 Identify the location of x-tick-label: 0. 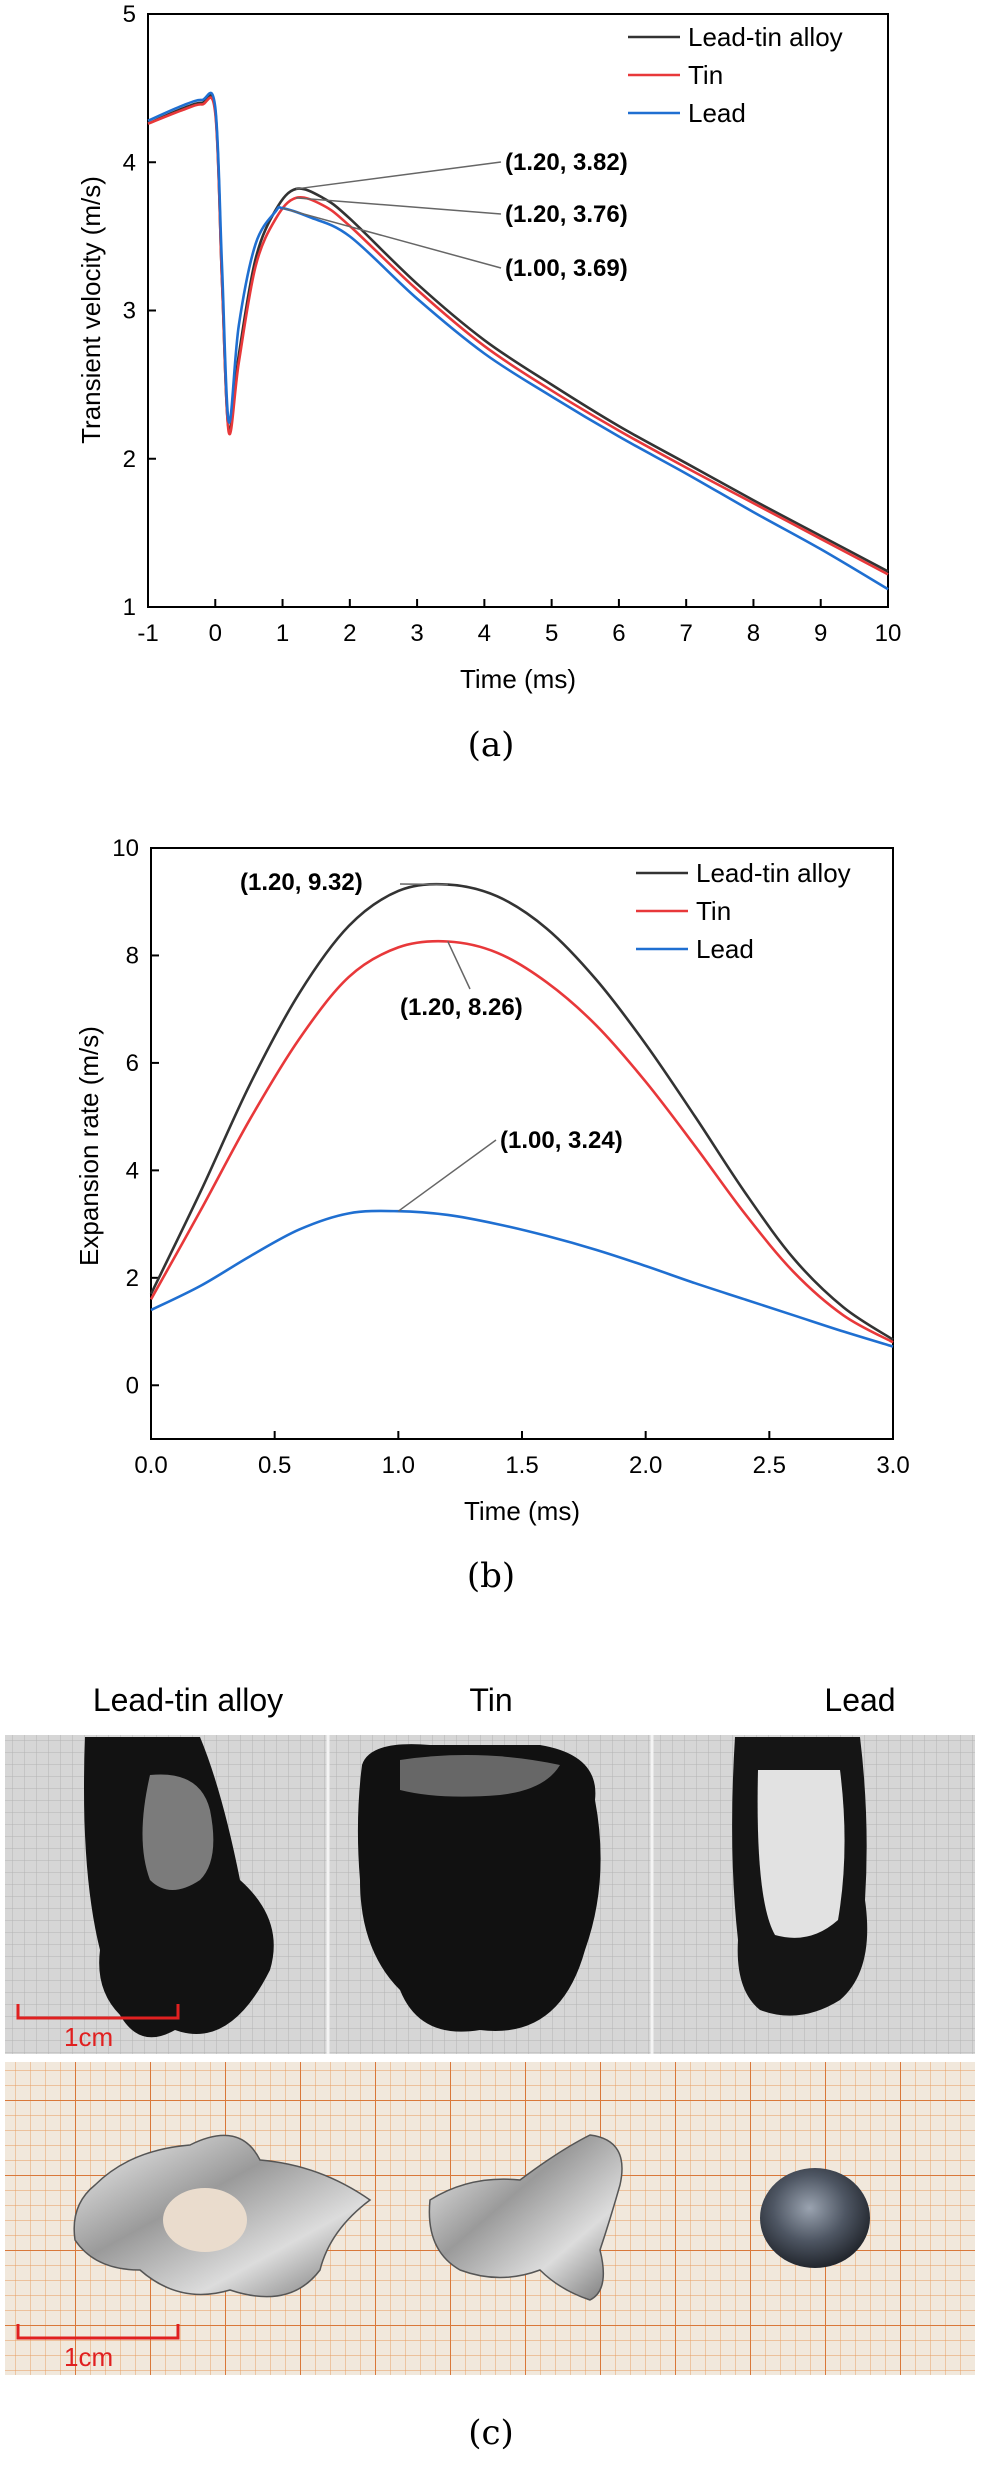
(215, 633).